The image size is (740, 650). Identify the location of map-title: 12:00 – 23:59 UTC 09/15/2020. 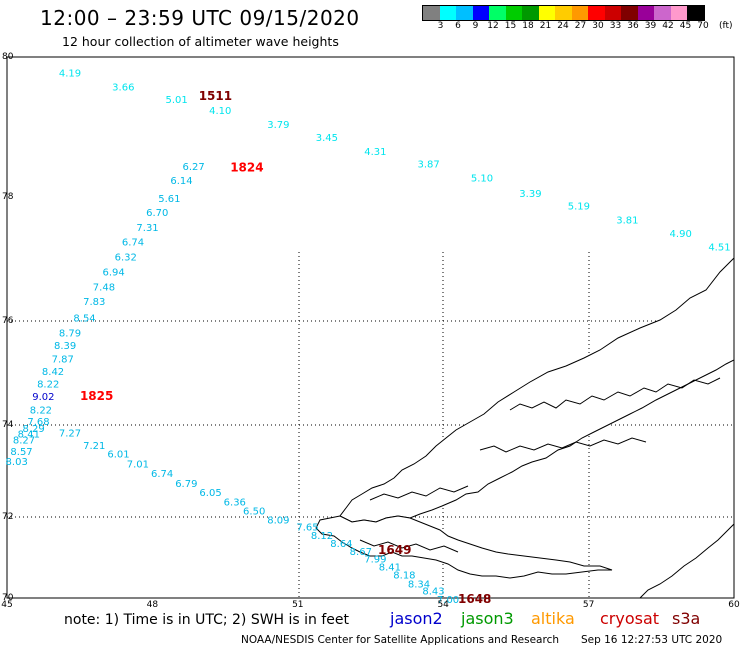
(200, 18).